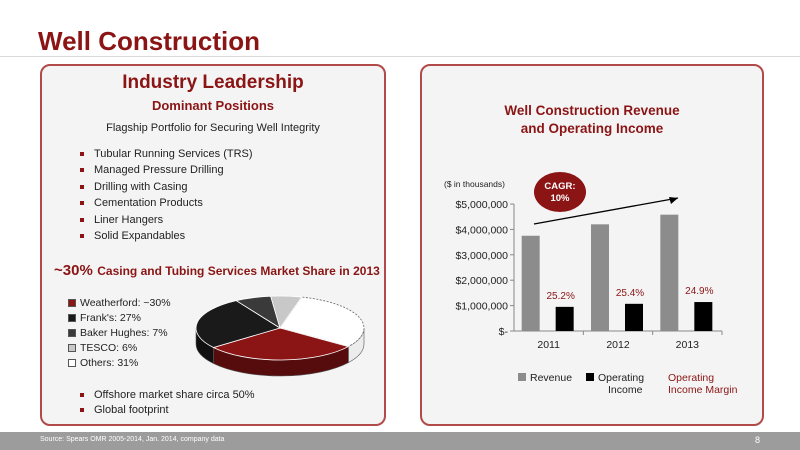  I want to click on y-tick-label: $5,000,000, so click(481, 205).